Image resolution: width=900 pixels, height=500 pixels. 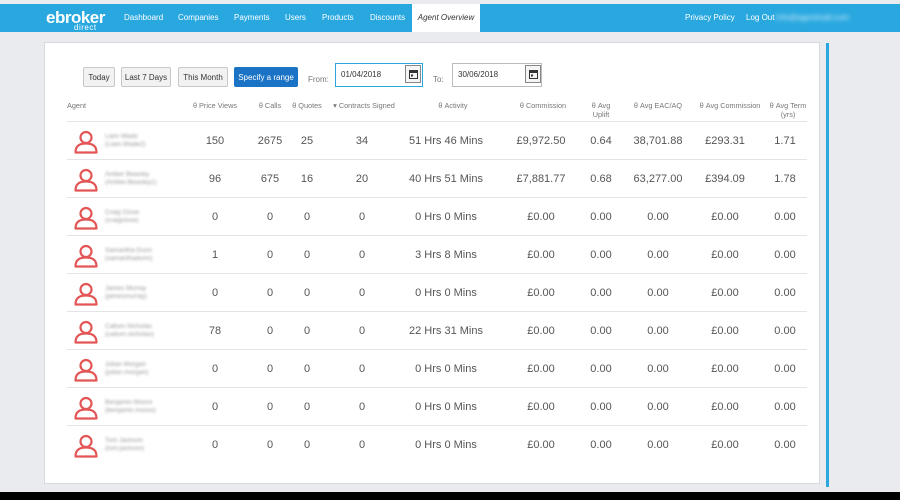 What do you see at coordinates (725, 141) in the screenshot?
I see `cell-avg-commission: £293.31` at bounding box center [725, 141].